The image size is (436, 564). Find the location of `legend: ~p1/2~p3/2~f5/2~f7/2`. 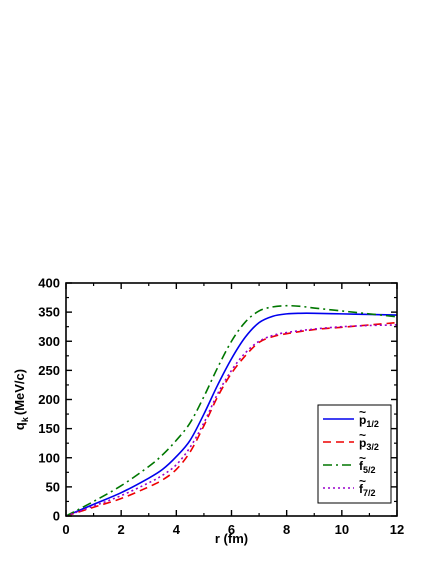

legend: ~p1/2~p3/2~f5/2~f7/2 is located at coordinates (354, 454).